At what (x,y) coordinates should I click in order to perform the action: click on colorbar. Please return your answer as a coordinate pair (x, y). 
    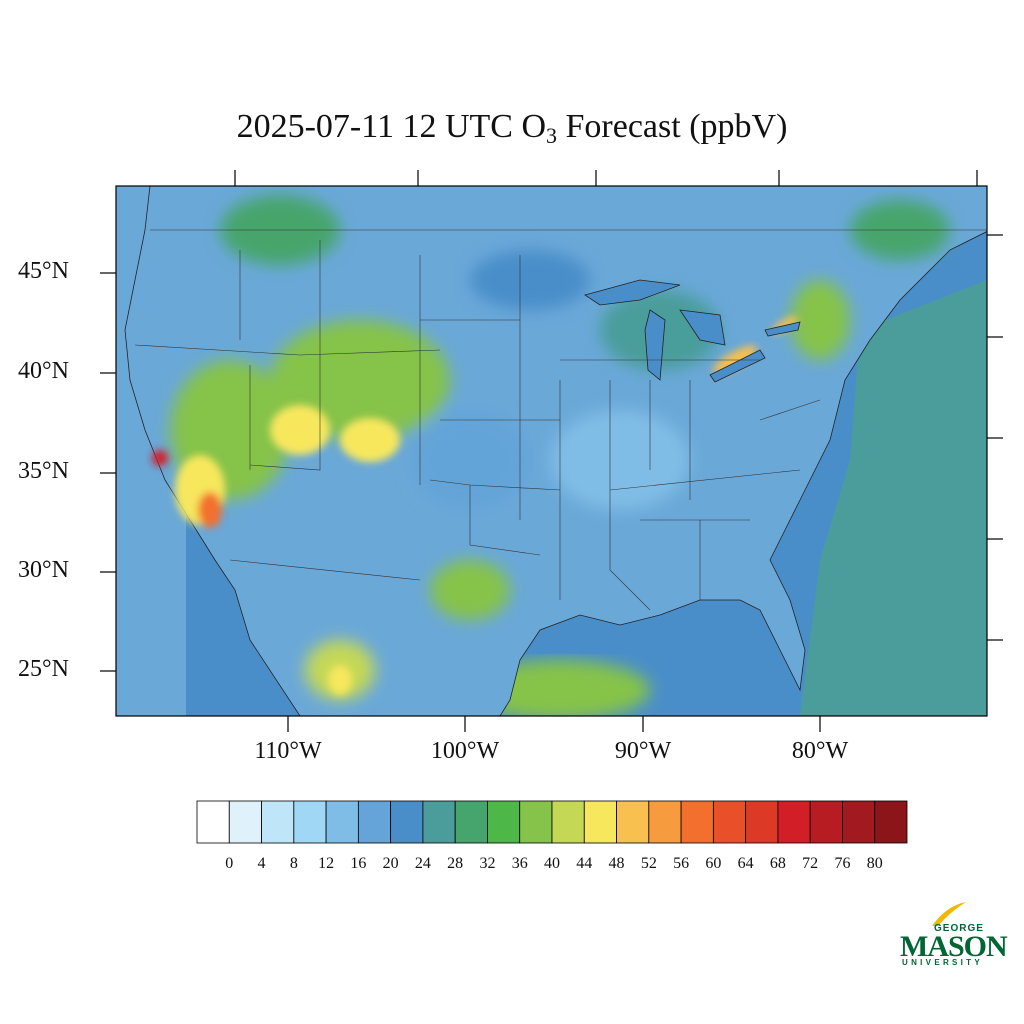
    Looking at the image, I should click on (552, 822).